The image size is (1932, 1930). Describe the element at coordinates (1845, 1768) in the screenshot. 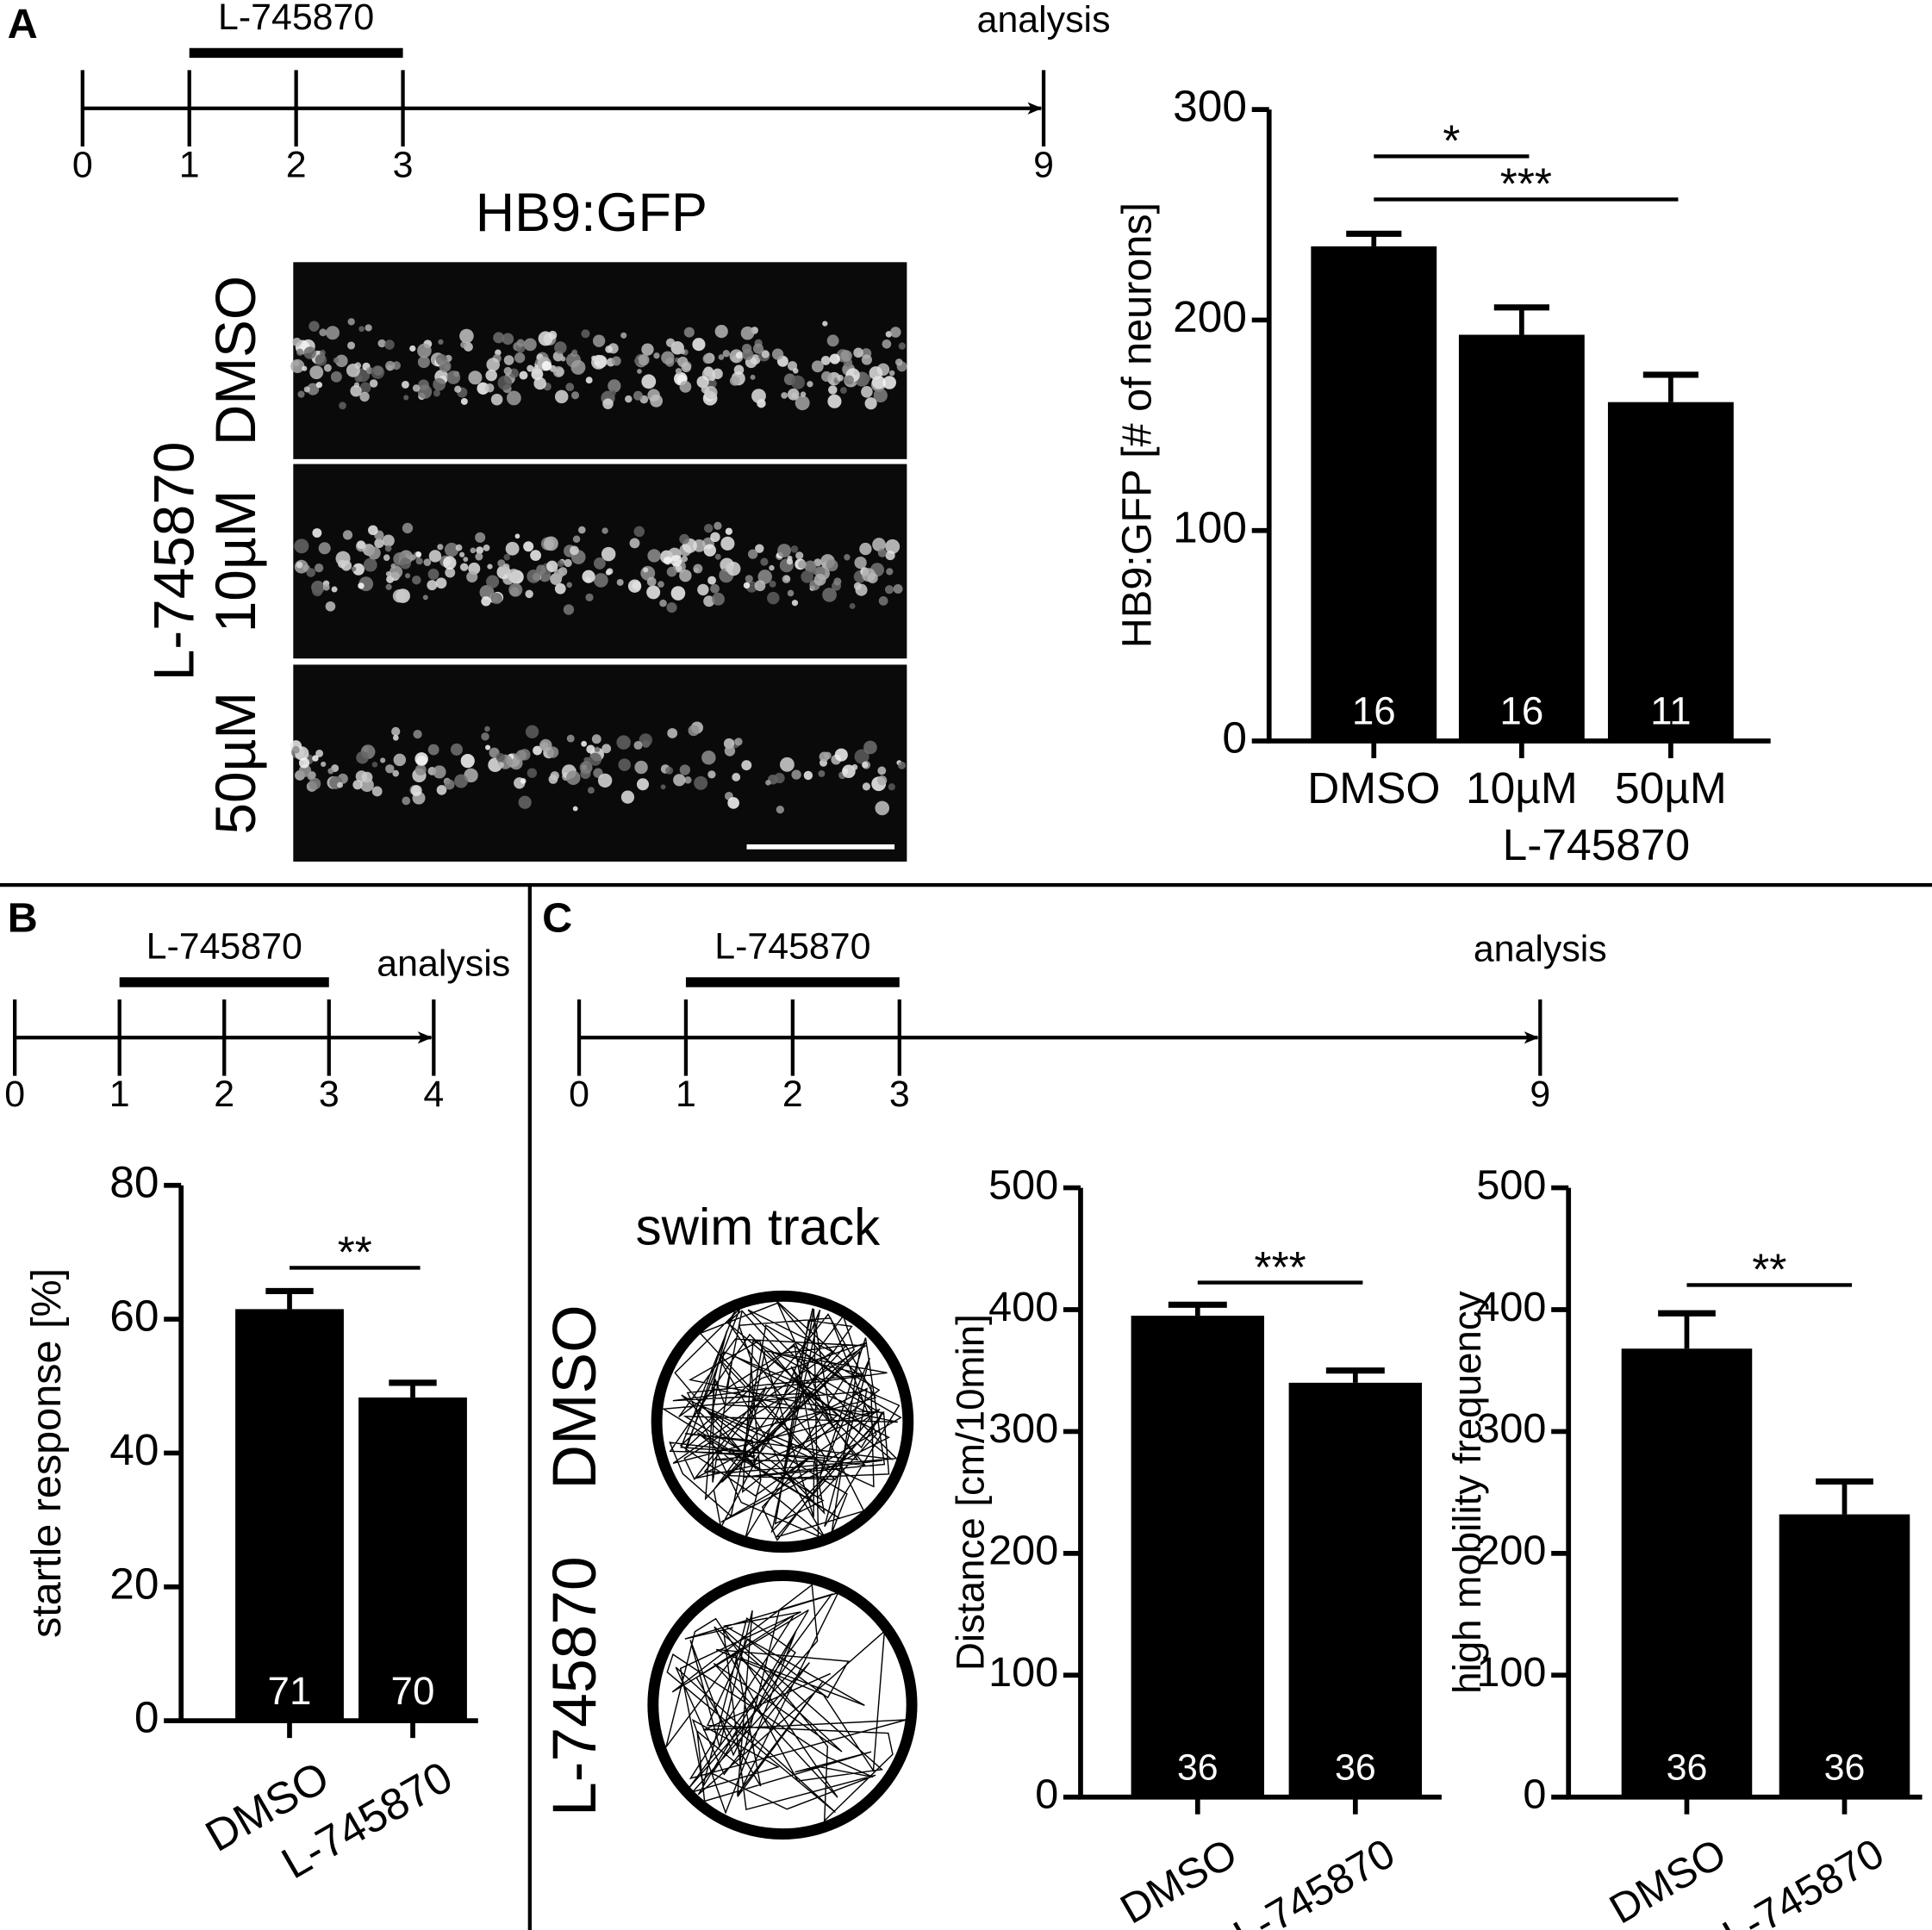

I see `sample-size: 36` at that location.